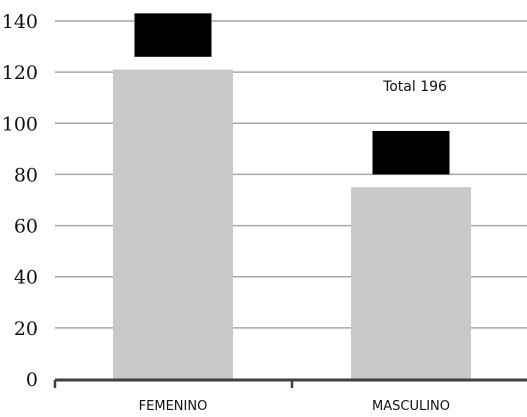 The image size is (527, 417). Describe the element at coordinates (26, 278) in the screenshot. I see `y-tick-label-40: 40` at that location.